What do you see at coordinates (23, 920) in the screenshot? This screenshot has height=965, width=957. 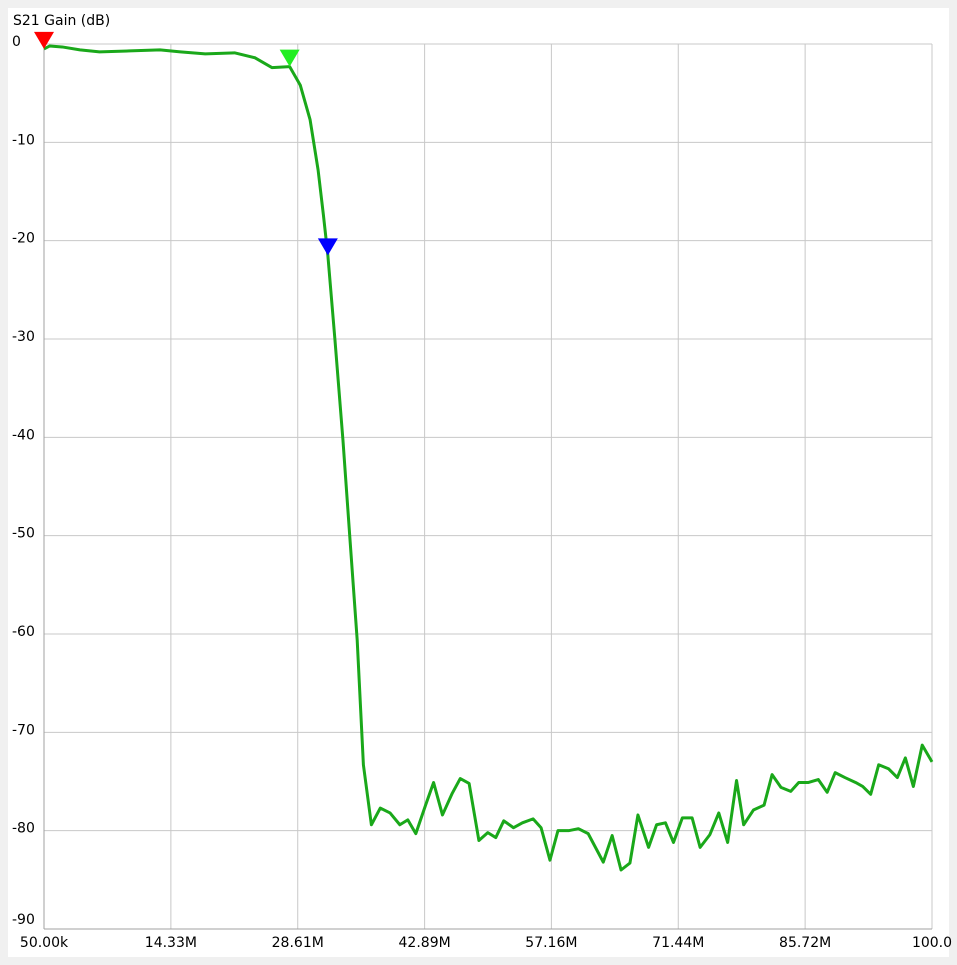 I see `y-tick-label: -90` at bounding box center [23, 920].